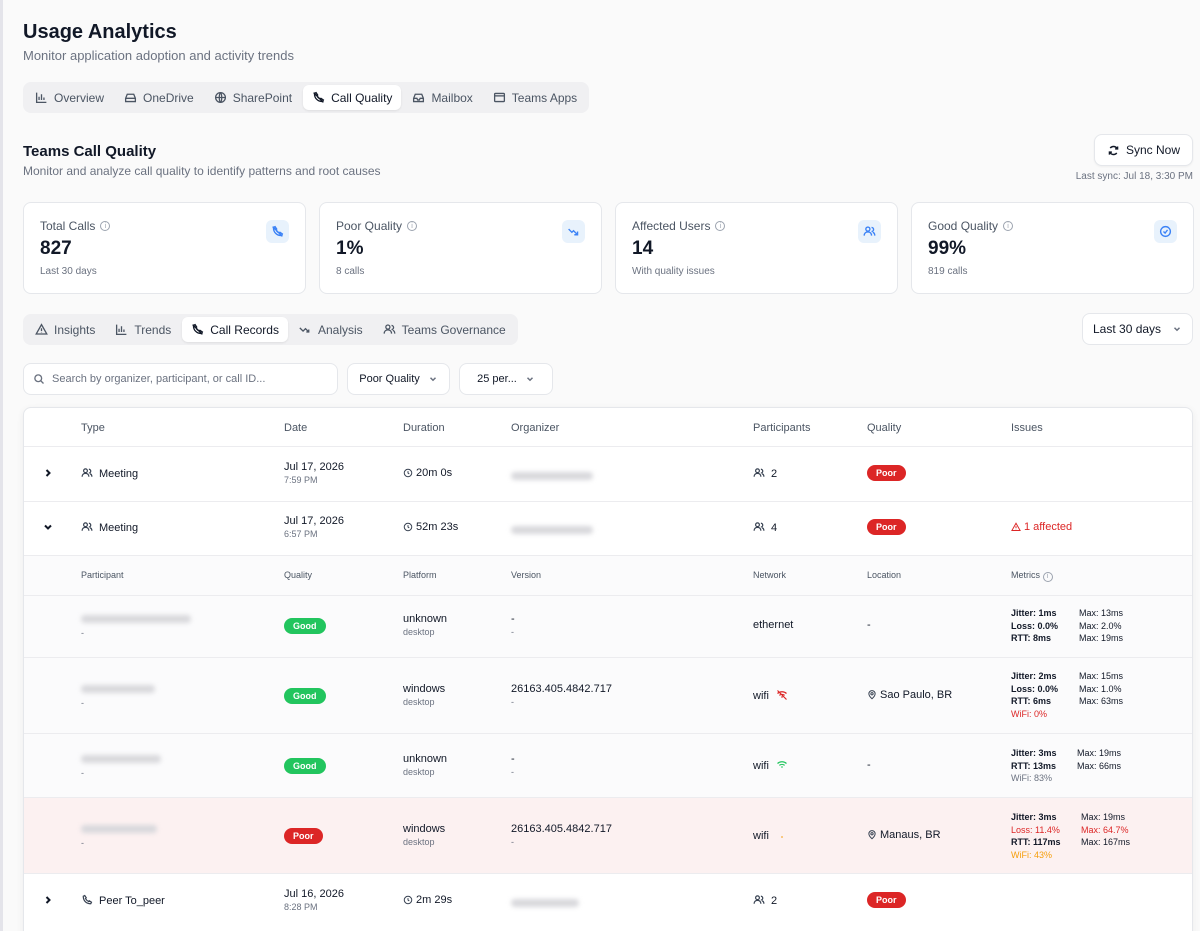 The height and width of the screenshot is (931, 1200). Describe the element at coordinates (164, 248) in the screenshot. I see `stat-card-total-calls: Total Calls i 827 Last 30 days` at that location.